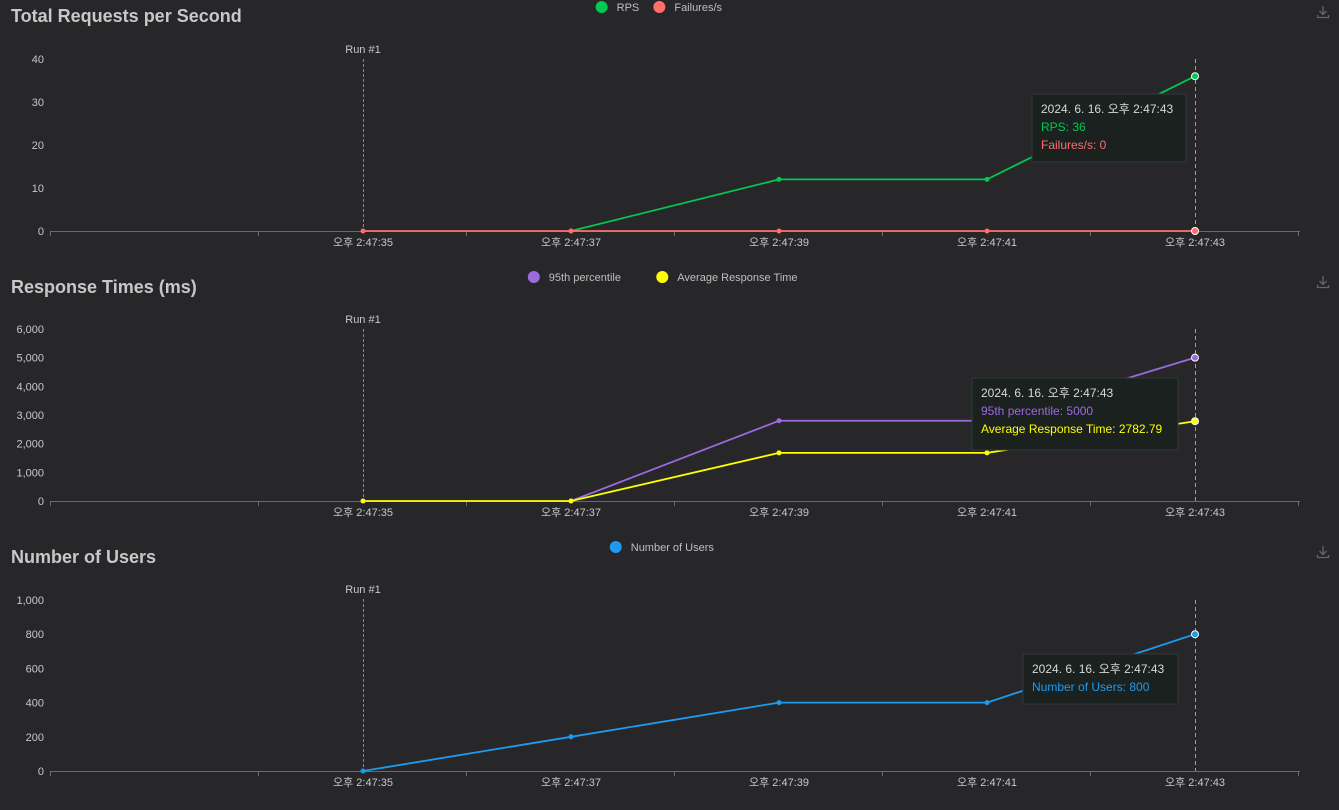 The image size is (1339, 810). What do you see at coordinates (1074, 145) in the screenshot?
I see `tooltip-value: Failures/s: 0` at bounding box center [1074, 145].